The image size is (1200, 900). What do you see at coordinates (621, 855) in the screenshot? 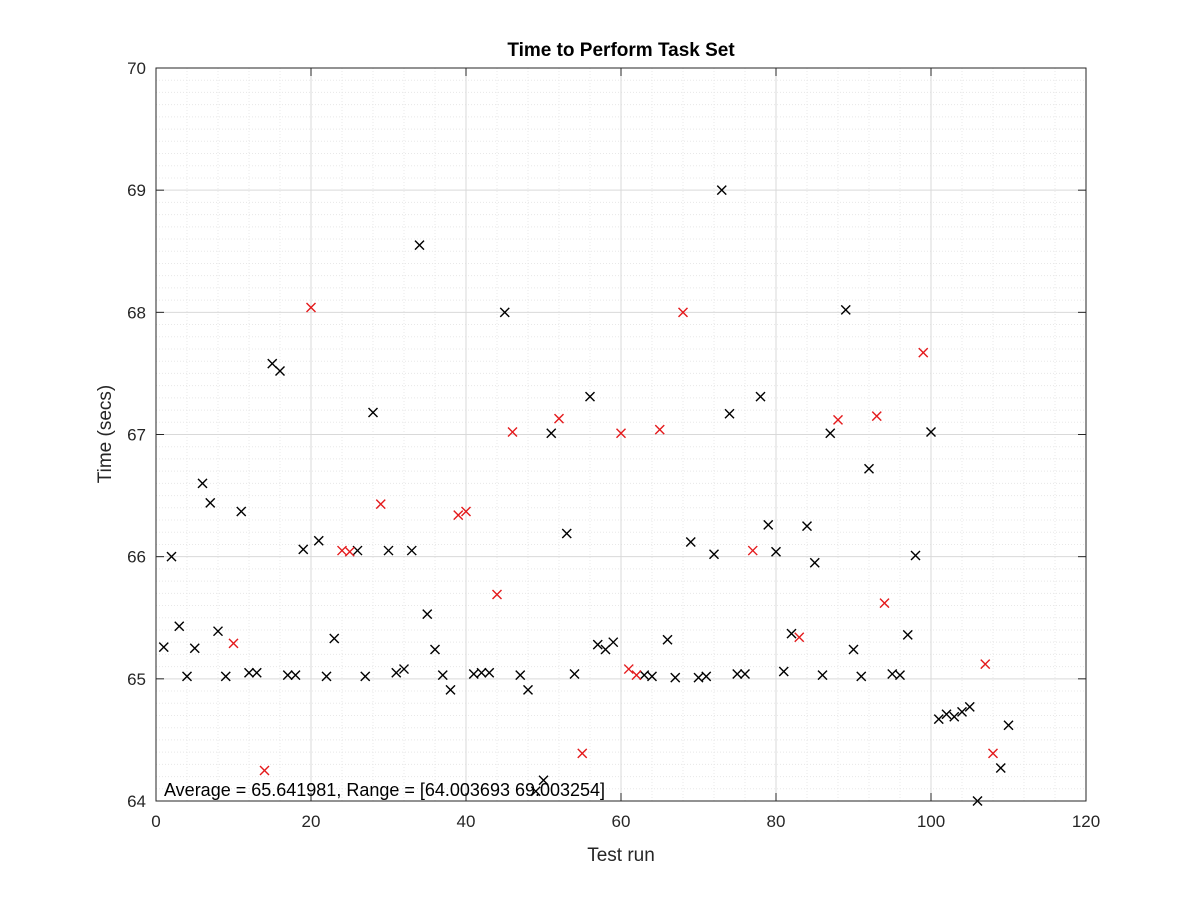
I see `x-axis-label: Test run` at bounding box center [621, 855].